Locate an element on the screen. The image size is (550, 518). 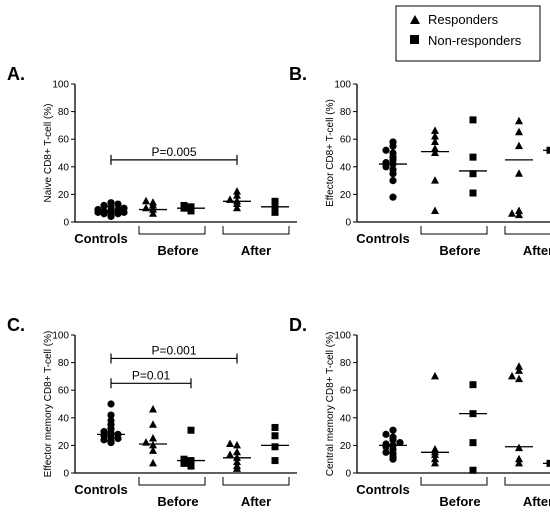
legend-box is located at coordinates (468, 33).